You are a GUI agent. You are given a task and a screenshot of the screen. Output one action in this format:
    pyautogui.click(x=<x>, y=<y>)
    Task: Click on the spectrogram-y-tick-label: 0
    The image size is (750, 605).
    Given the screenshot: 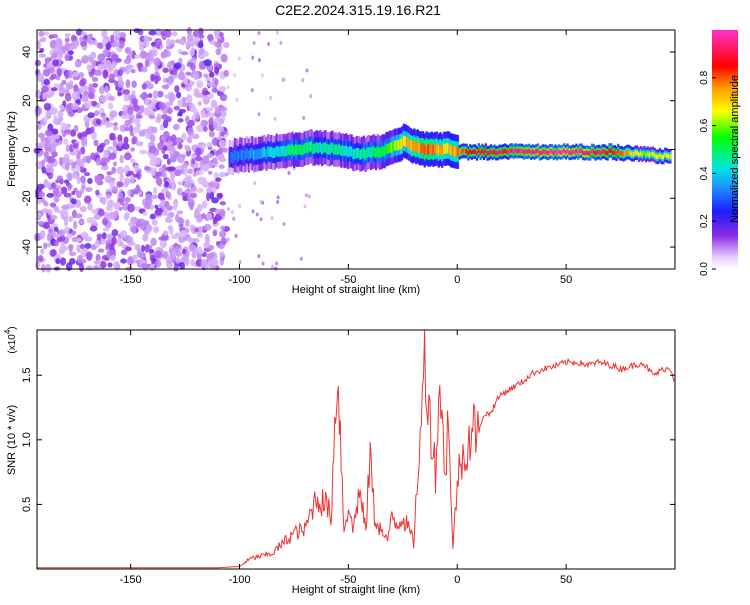 What is the action you would take?
    pyautogui.click(x=27, y=149)
    